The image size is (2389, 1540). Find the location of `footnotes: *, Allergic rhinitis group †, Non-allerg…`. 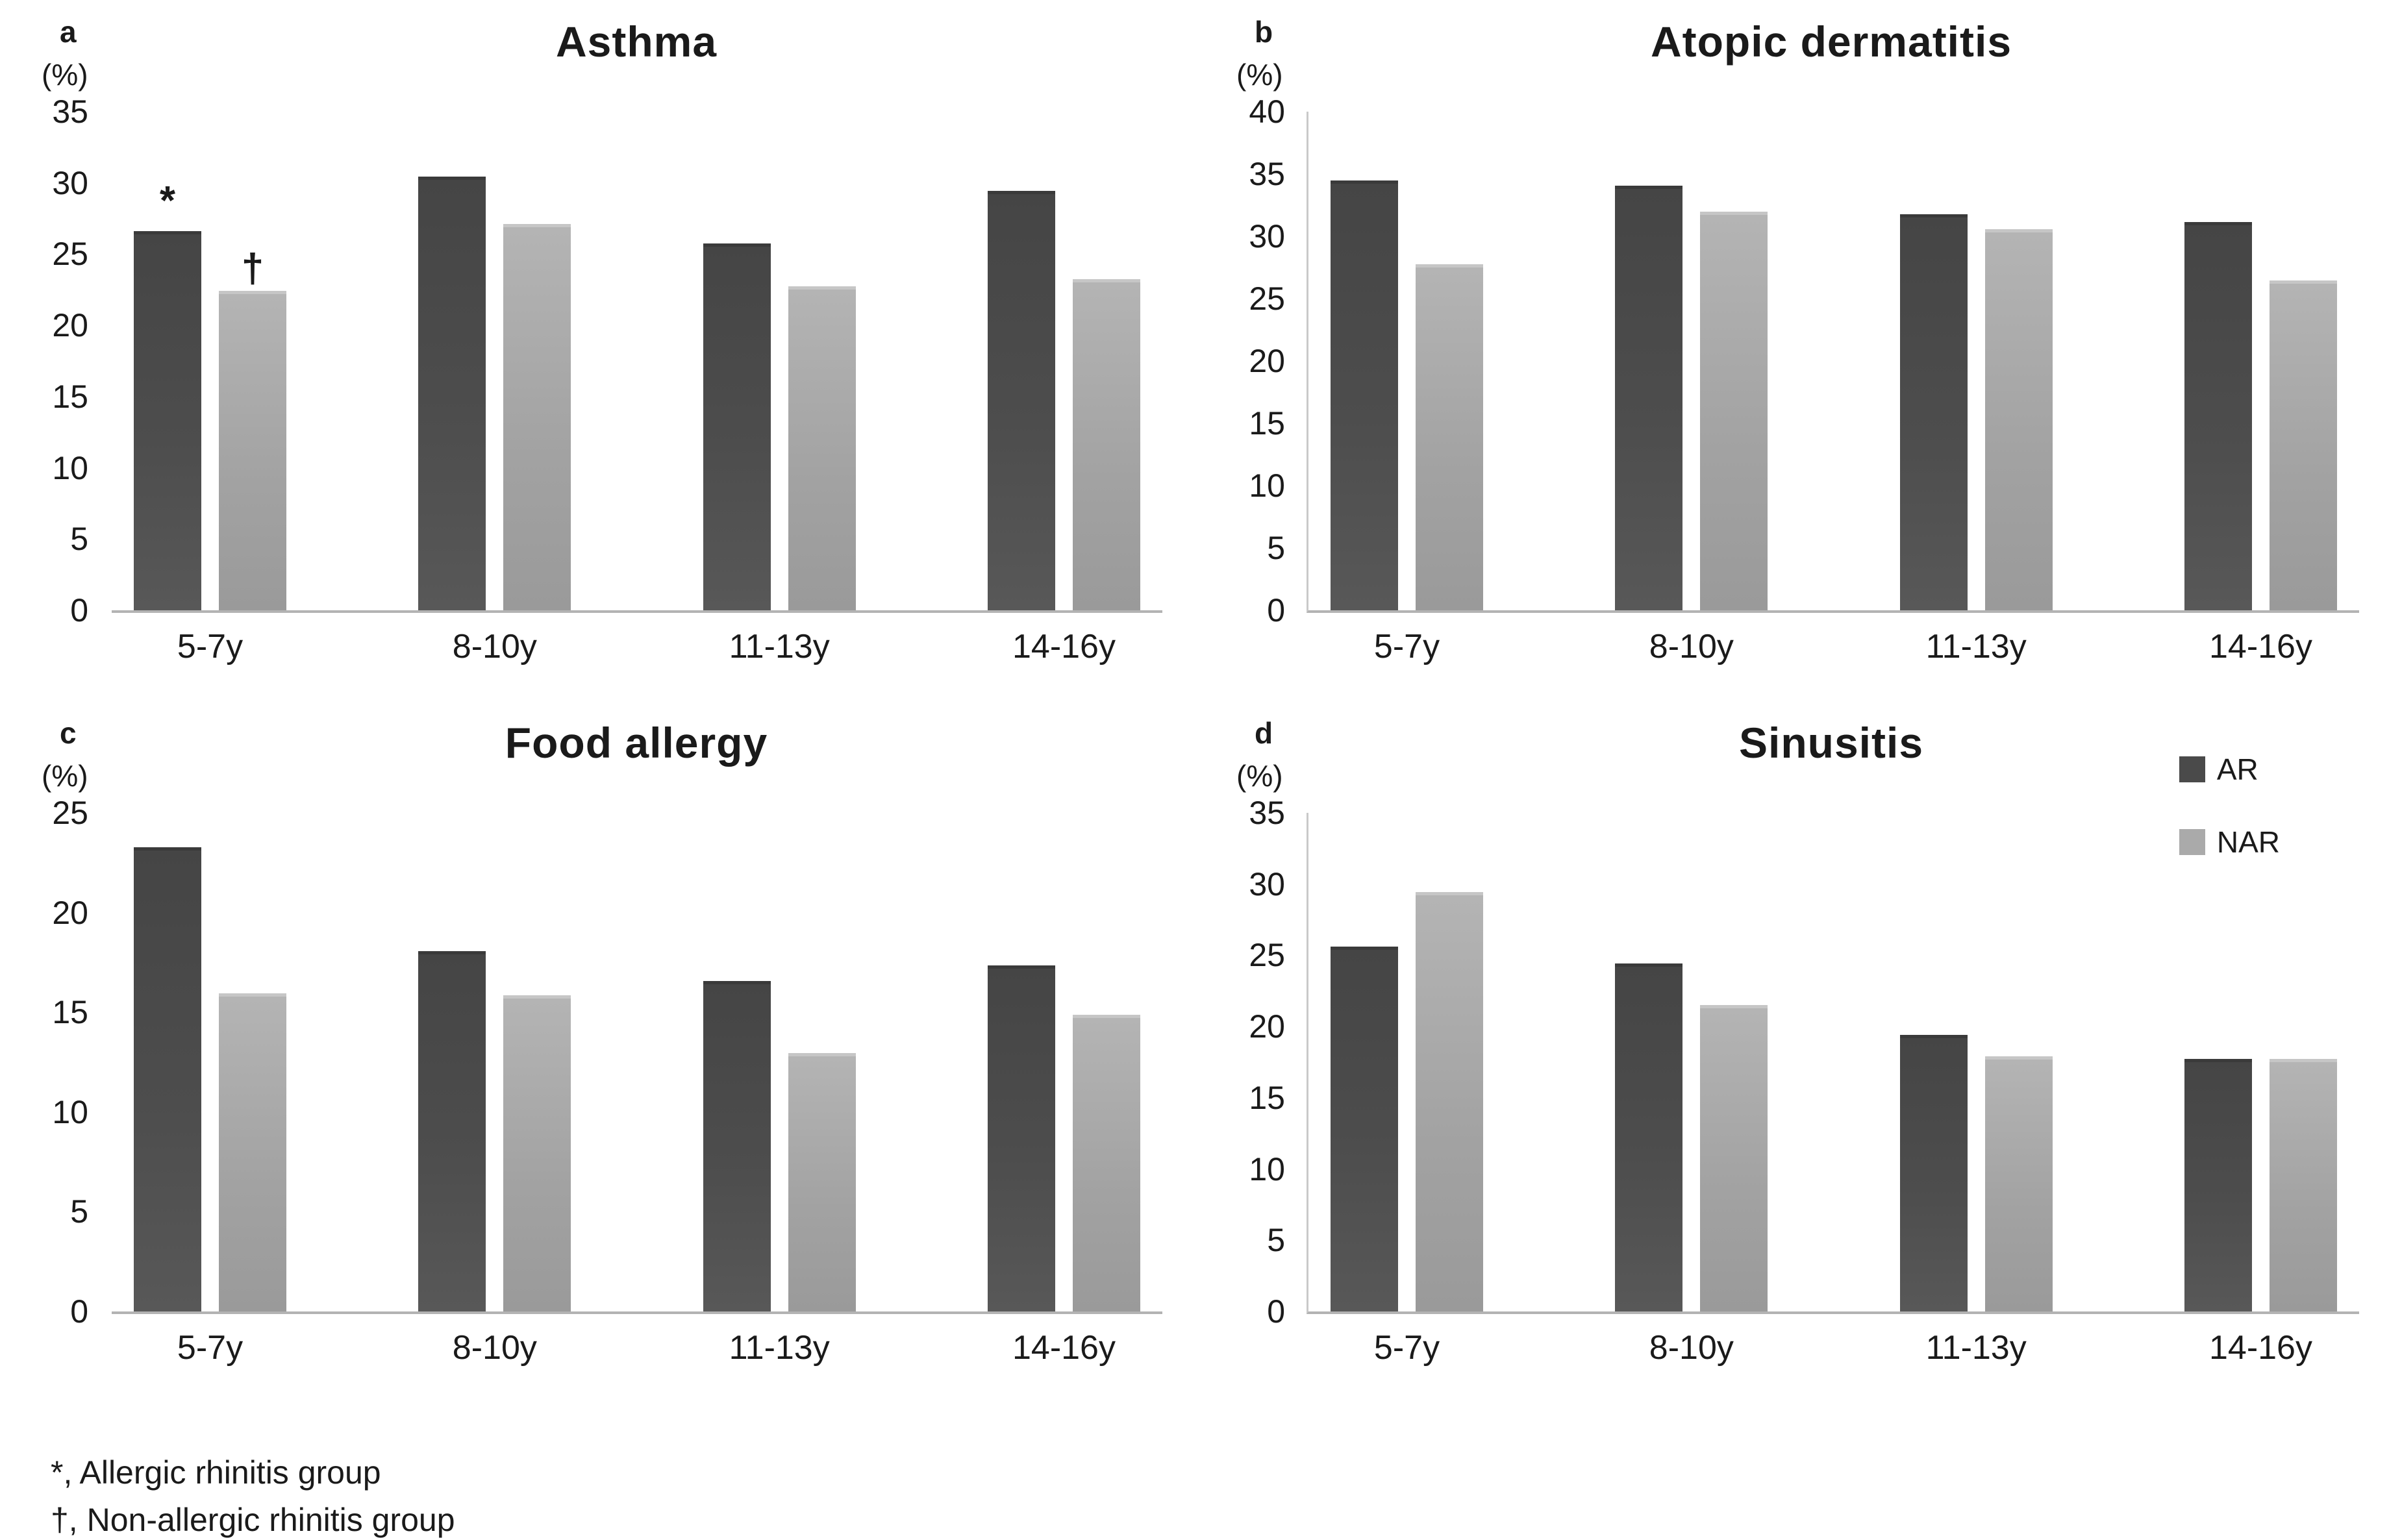

footnotes: *, Allergic rhinitis group †, Non-allerg… is located at coordinates (253, 1495).